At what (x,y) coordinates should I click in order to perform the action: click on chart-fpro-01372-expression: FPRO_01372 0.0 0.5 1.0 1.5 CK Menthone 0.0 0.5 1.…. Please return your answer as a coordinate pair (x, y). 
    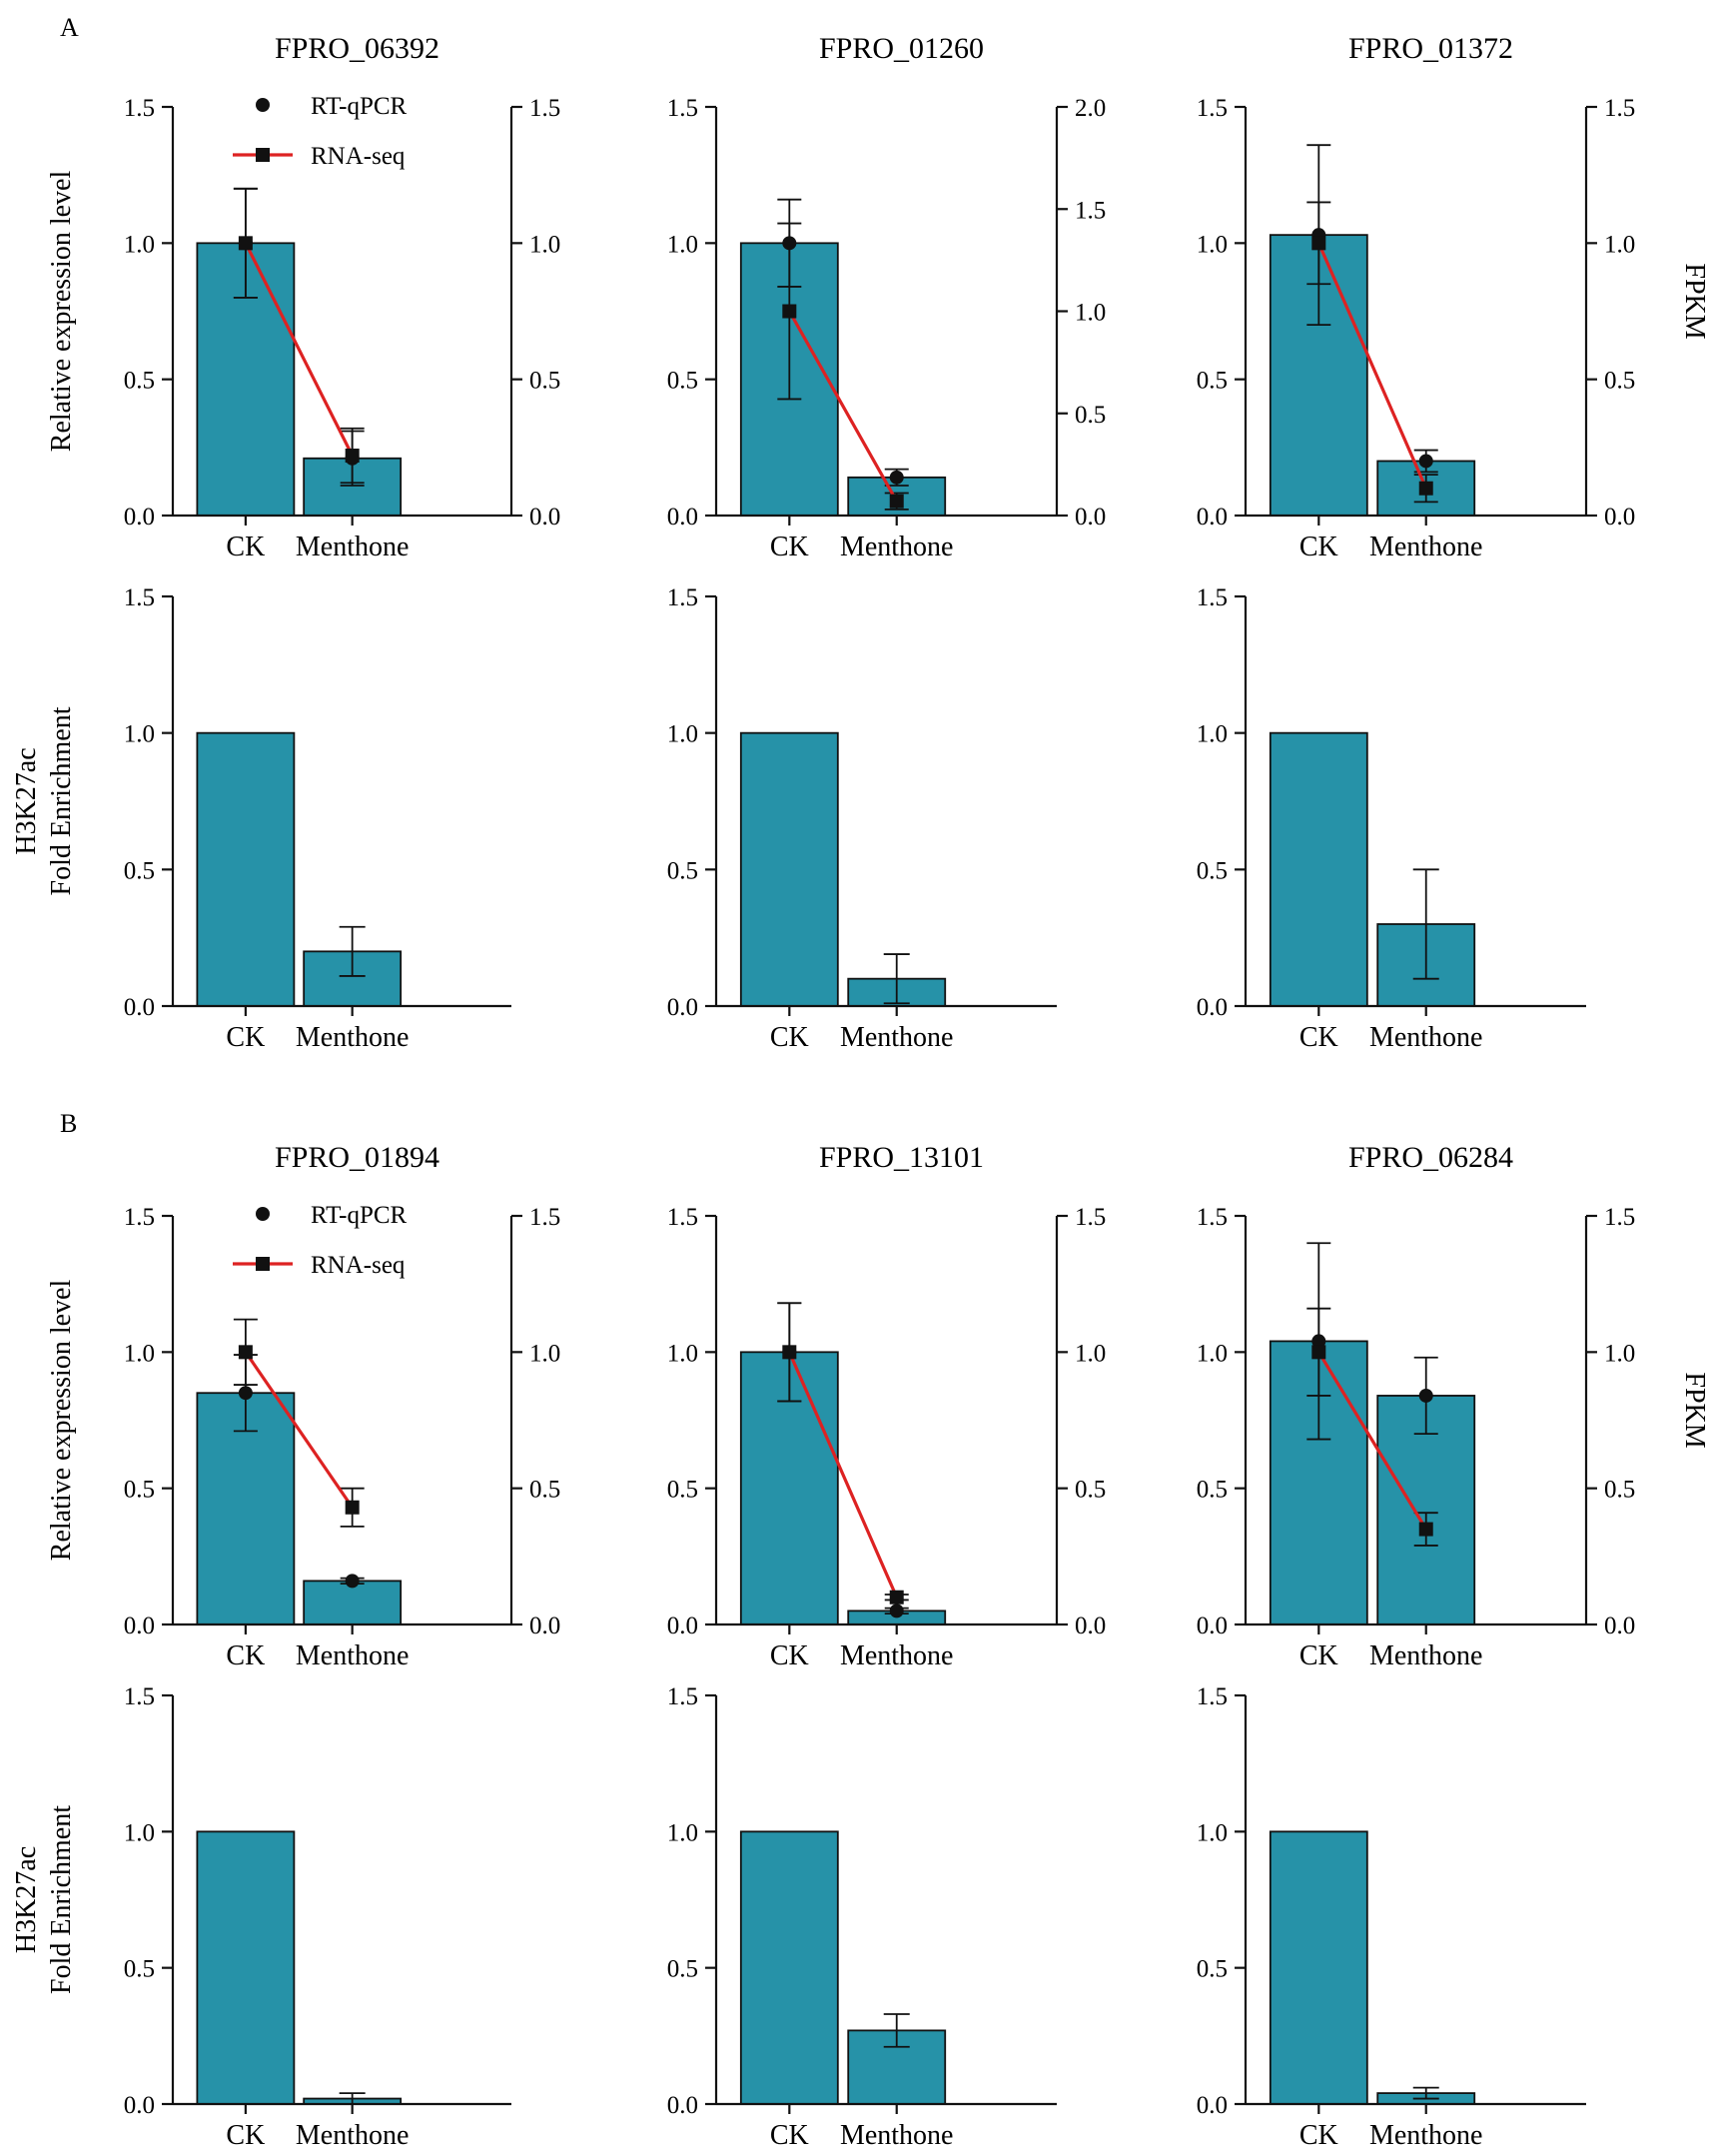
    Looking at the image, I should click on (1453, 297).